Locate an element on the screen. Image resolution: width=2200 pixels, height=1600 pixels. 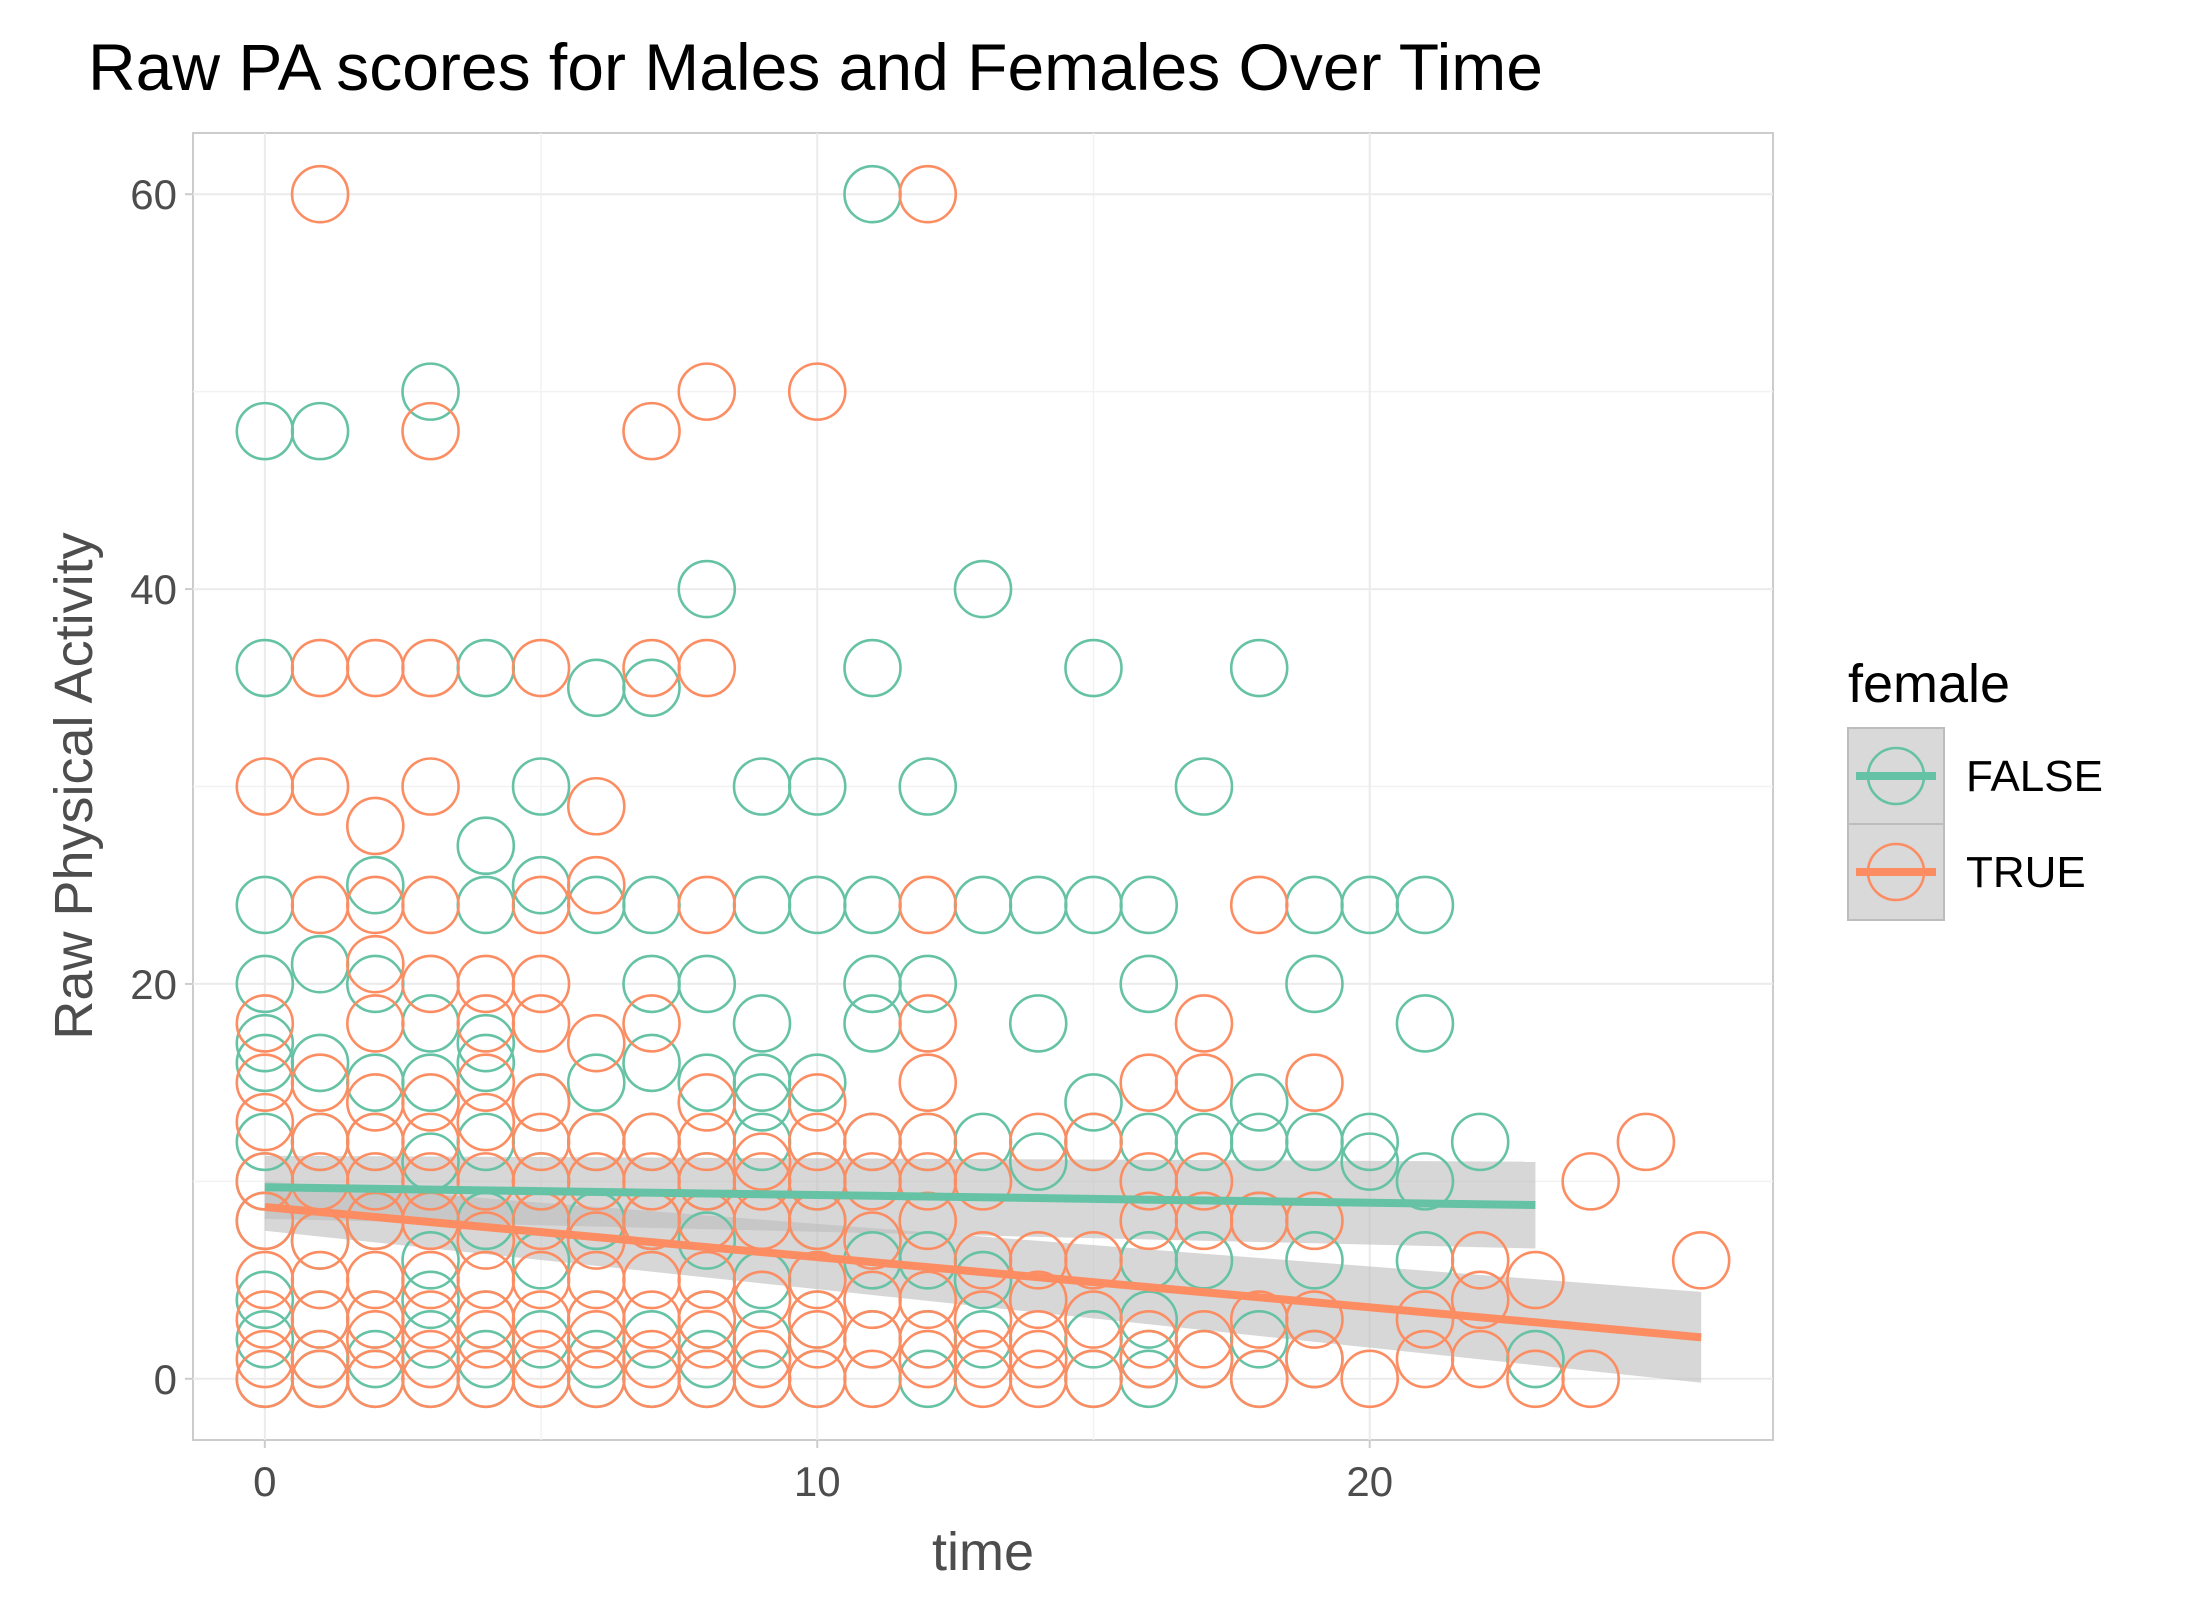
trend-lines is located at coordinates (983, 1262).